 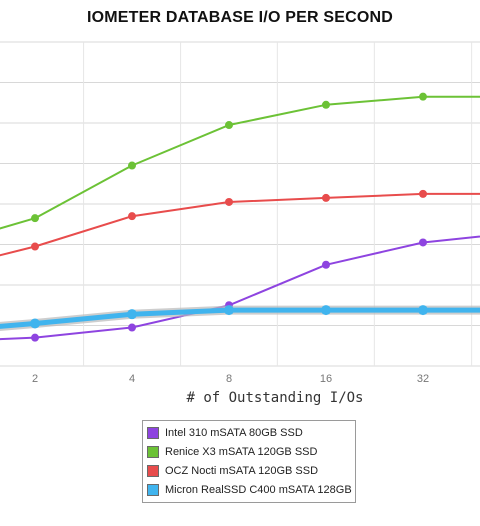 I want to click on legend-label: Intel 310 mSATA 80GB SSD, so click(x=234, y=432).